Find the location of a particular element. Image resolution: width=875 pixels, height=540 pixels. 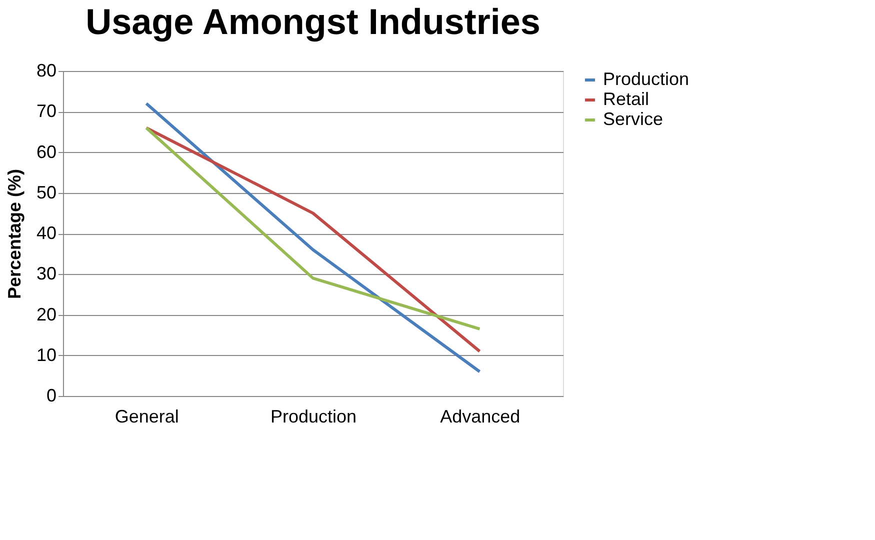

x-tick-label: Advanced is located at coordinates (480, 416).